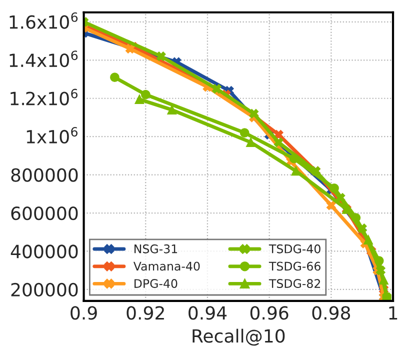 The height and width of the screenshot is (354, 399). What do you see at coordinates (44, 59) in the screenshot?
I see `y-tick-label: 1.4x10$^{6}$` at bounding box center [44, 59].